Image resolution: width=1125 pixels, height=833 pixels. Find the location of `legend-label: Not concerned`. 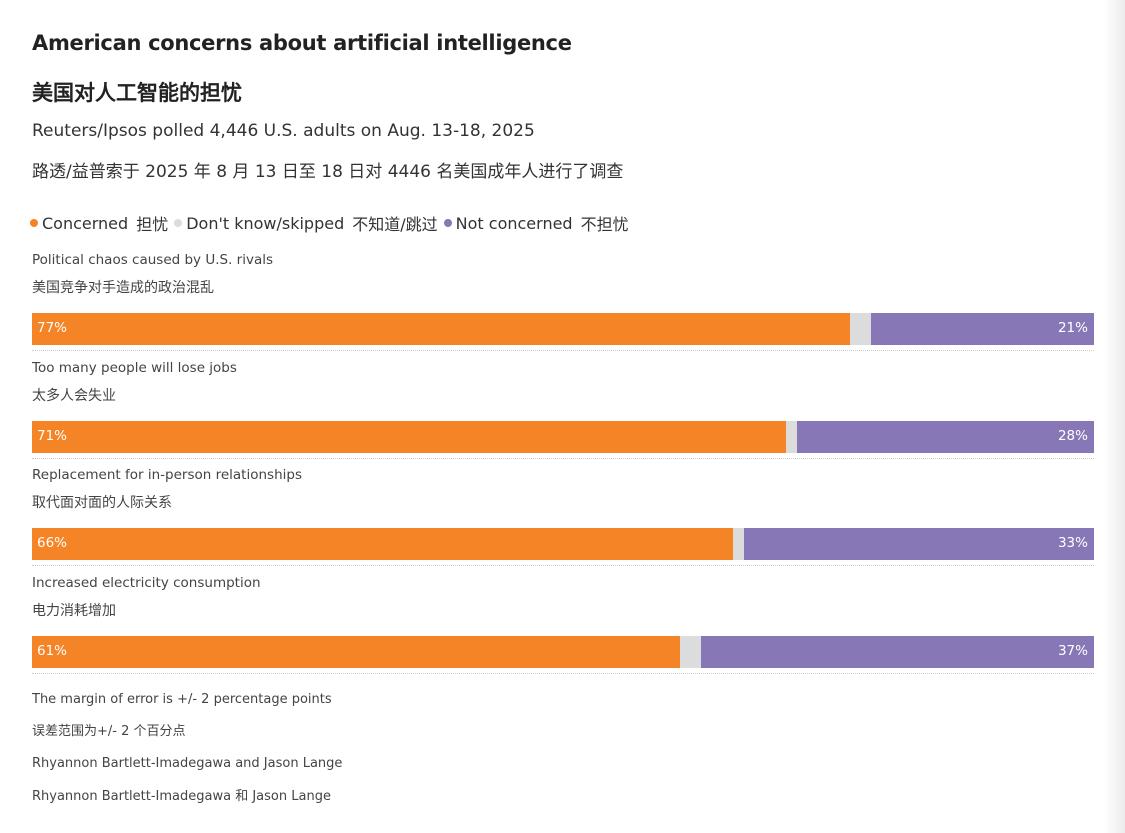

legend-label: Not concerned is located at coordinates (514, 223).